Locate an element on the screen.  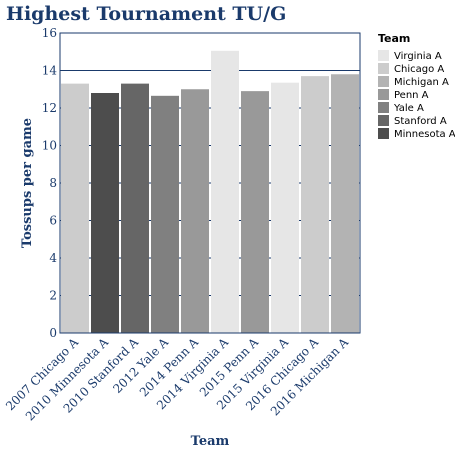
y-tick-label: 10 is located at coordinates (49, 146).